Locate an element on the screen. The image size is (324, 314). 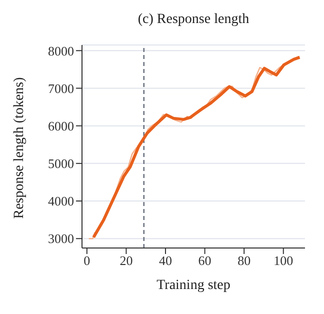
x-tick-label: 40 is located at coordinates (165, 260).